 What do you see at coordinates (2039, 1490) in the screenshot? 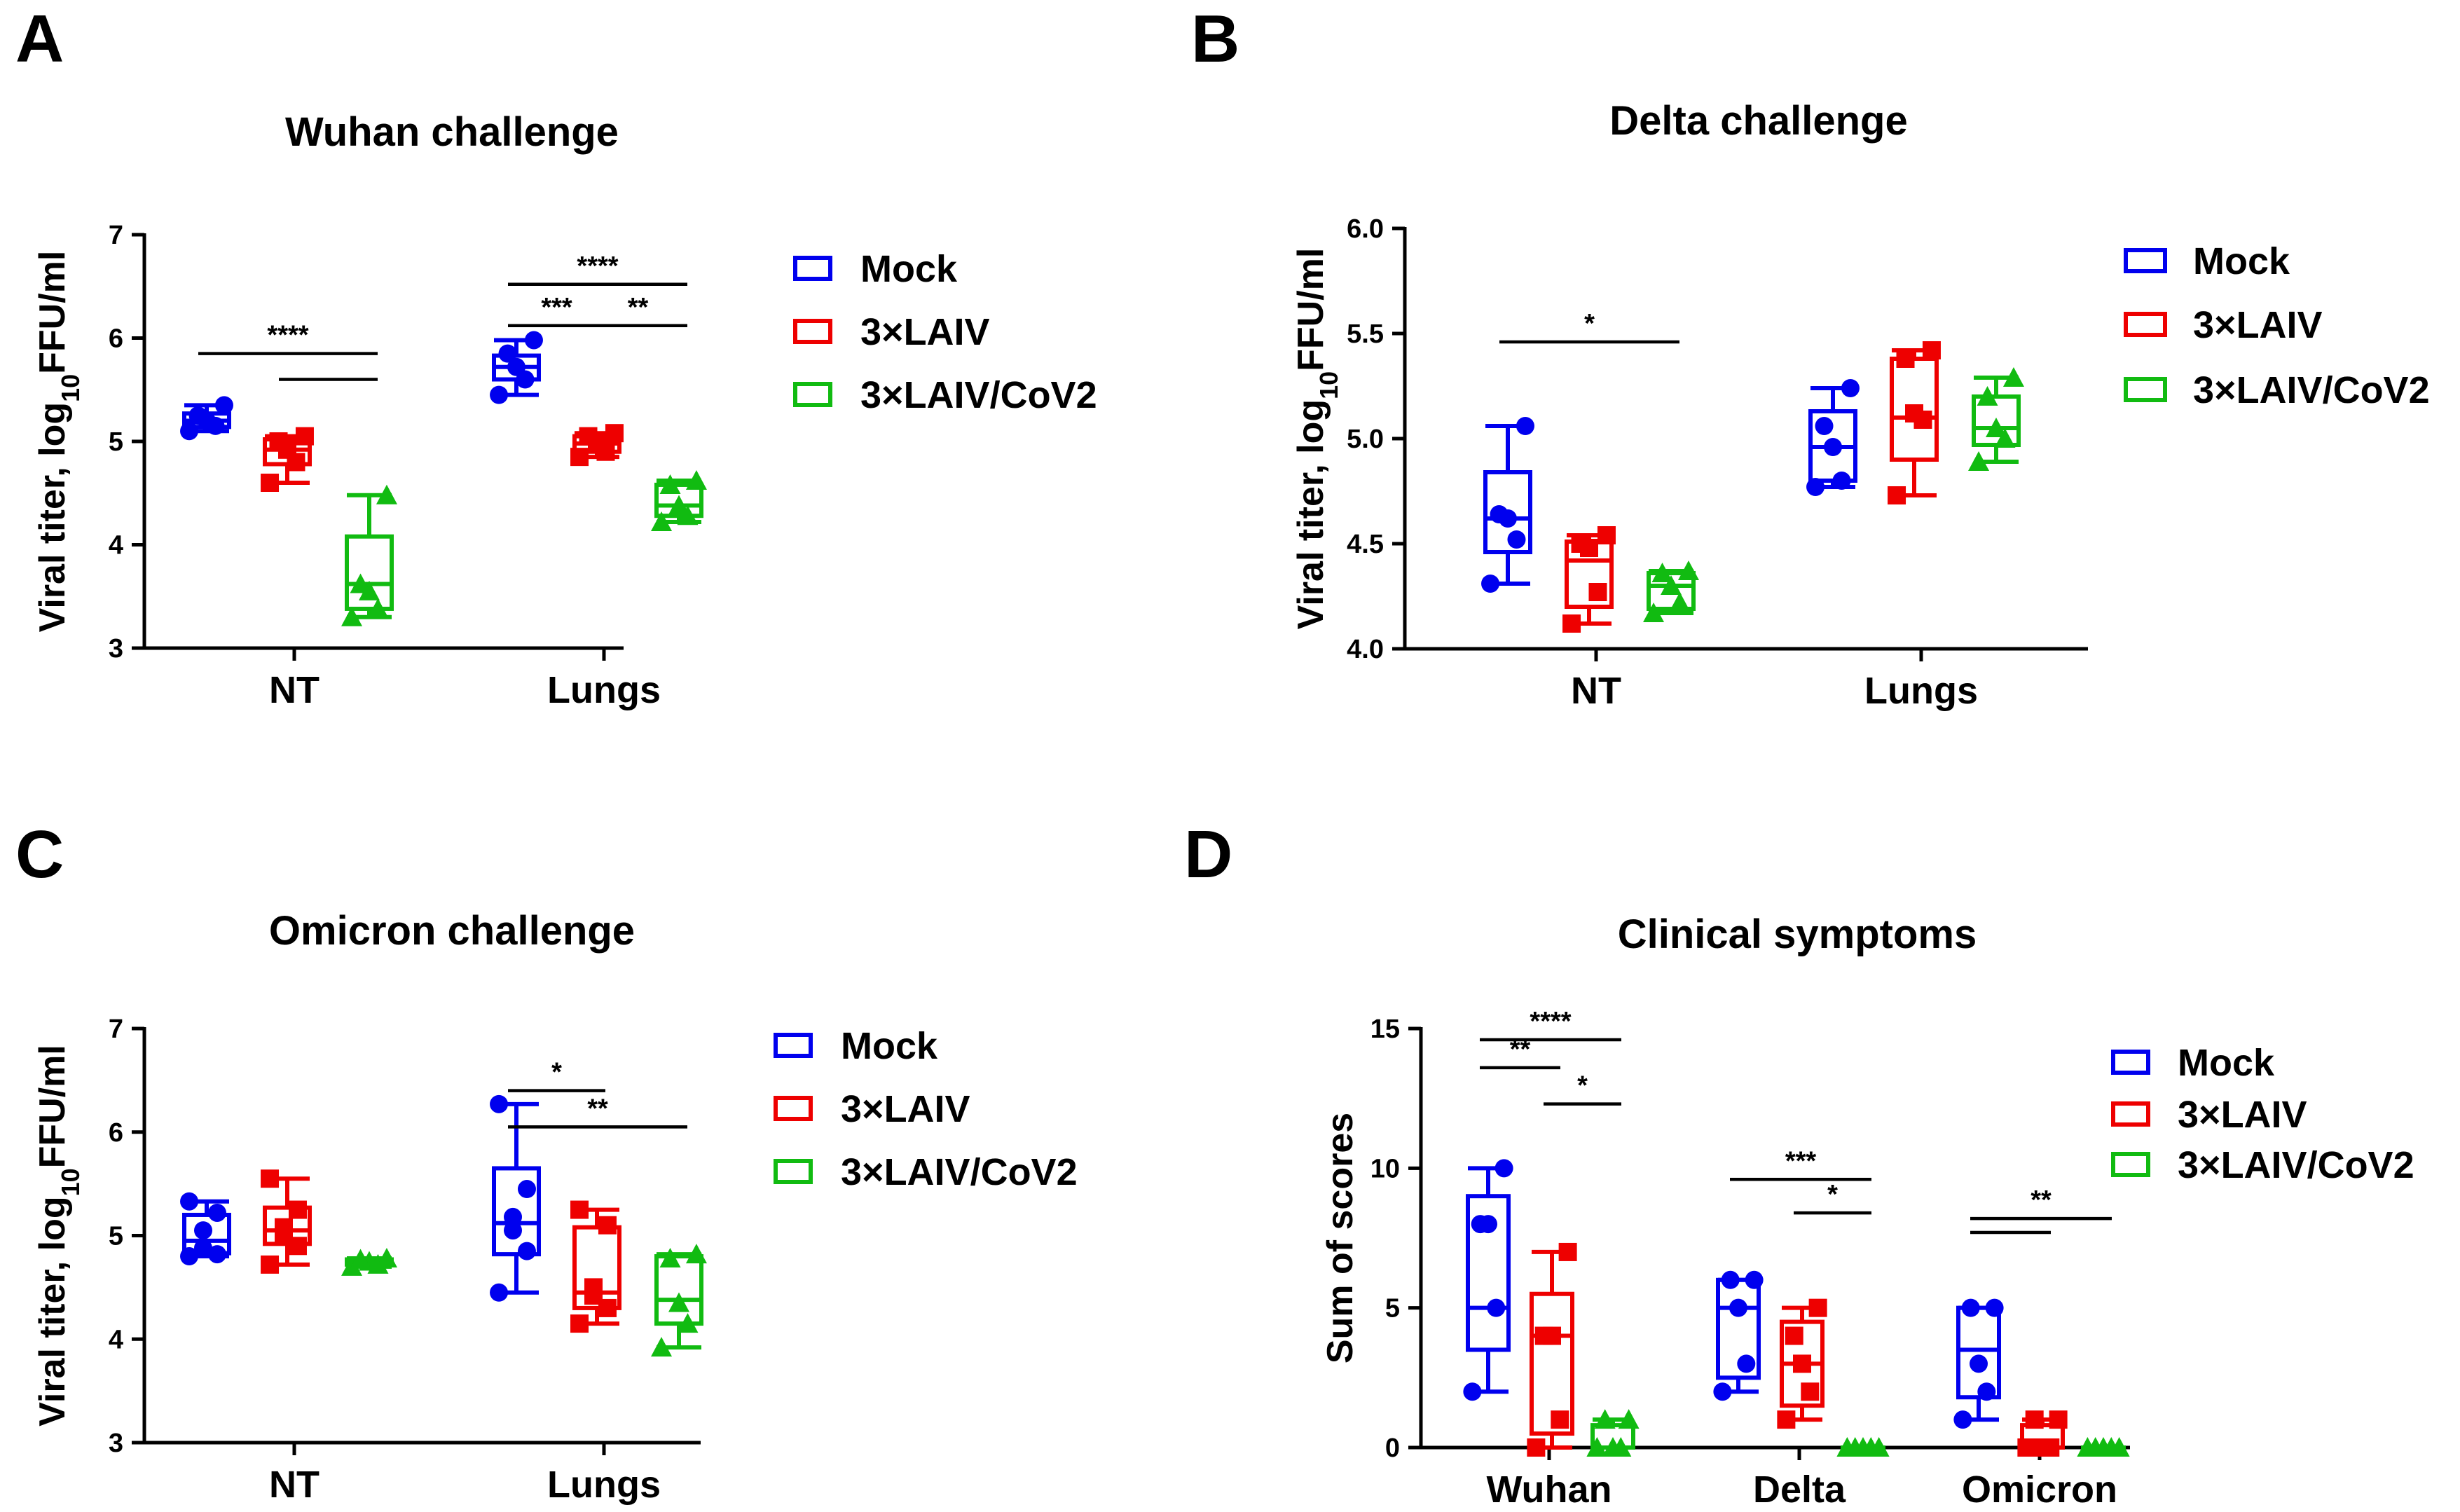
I see `x-tick-label: Omicron` at bounding box center [2039, 1490].